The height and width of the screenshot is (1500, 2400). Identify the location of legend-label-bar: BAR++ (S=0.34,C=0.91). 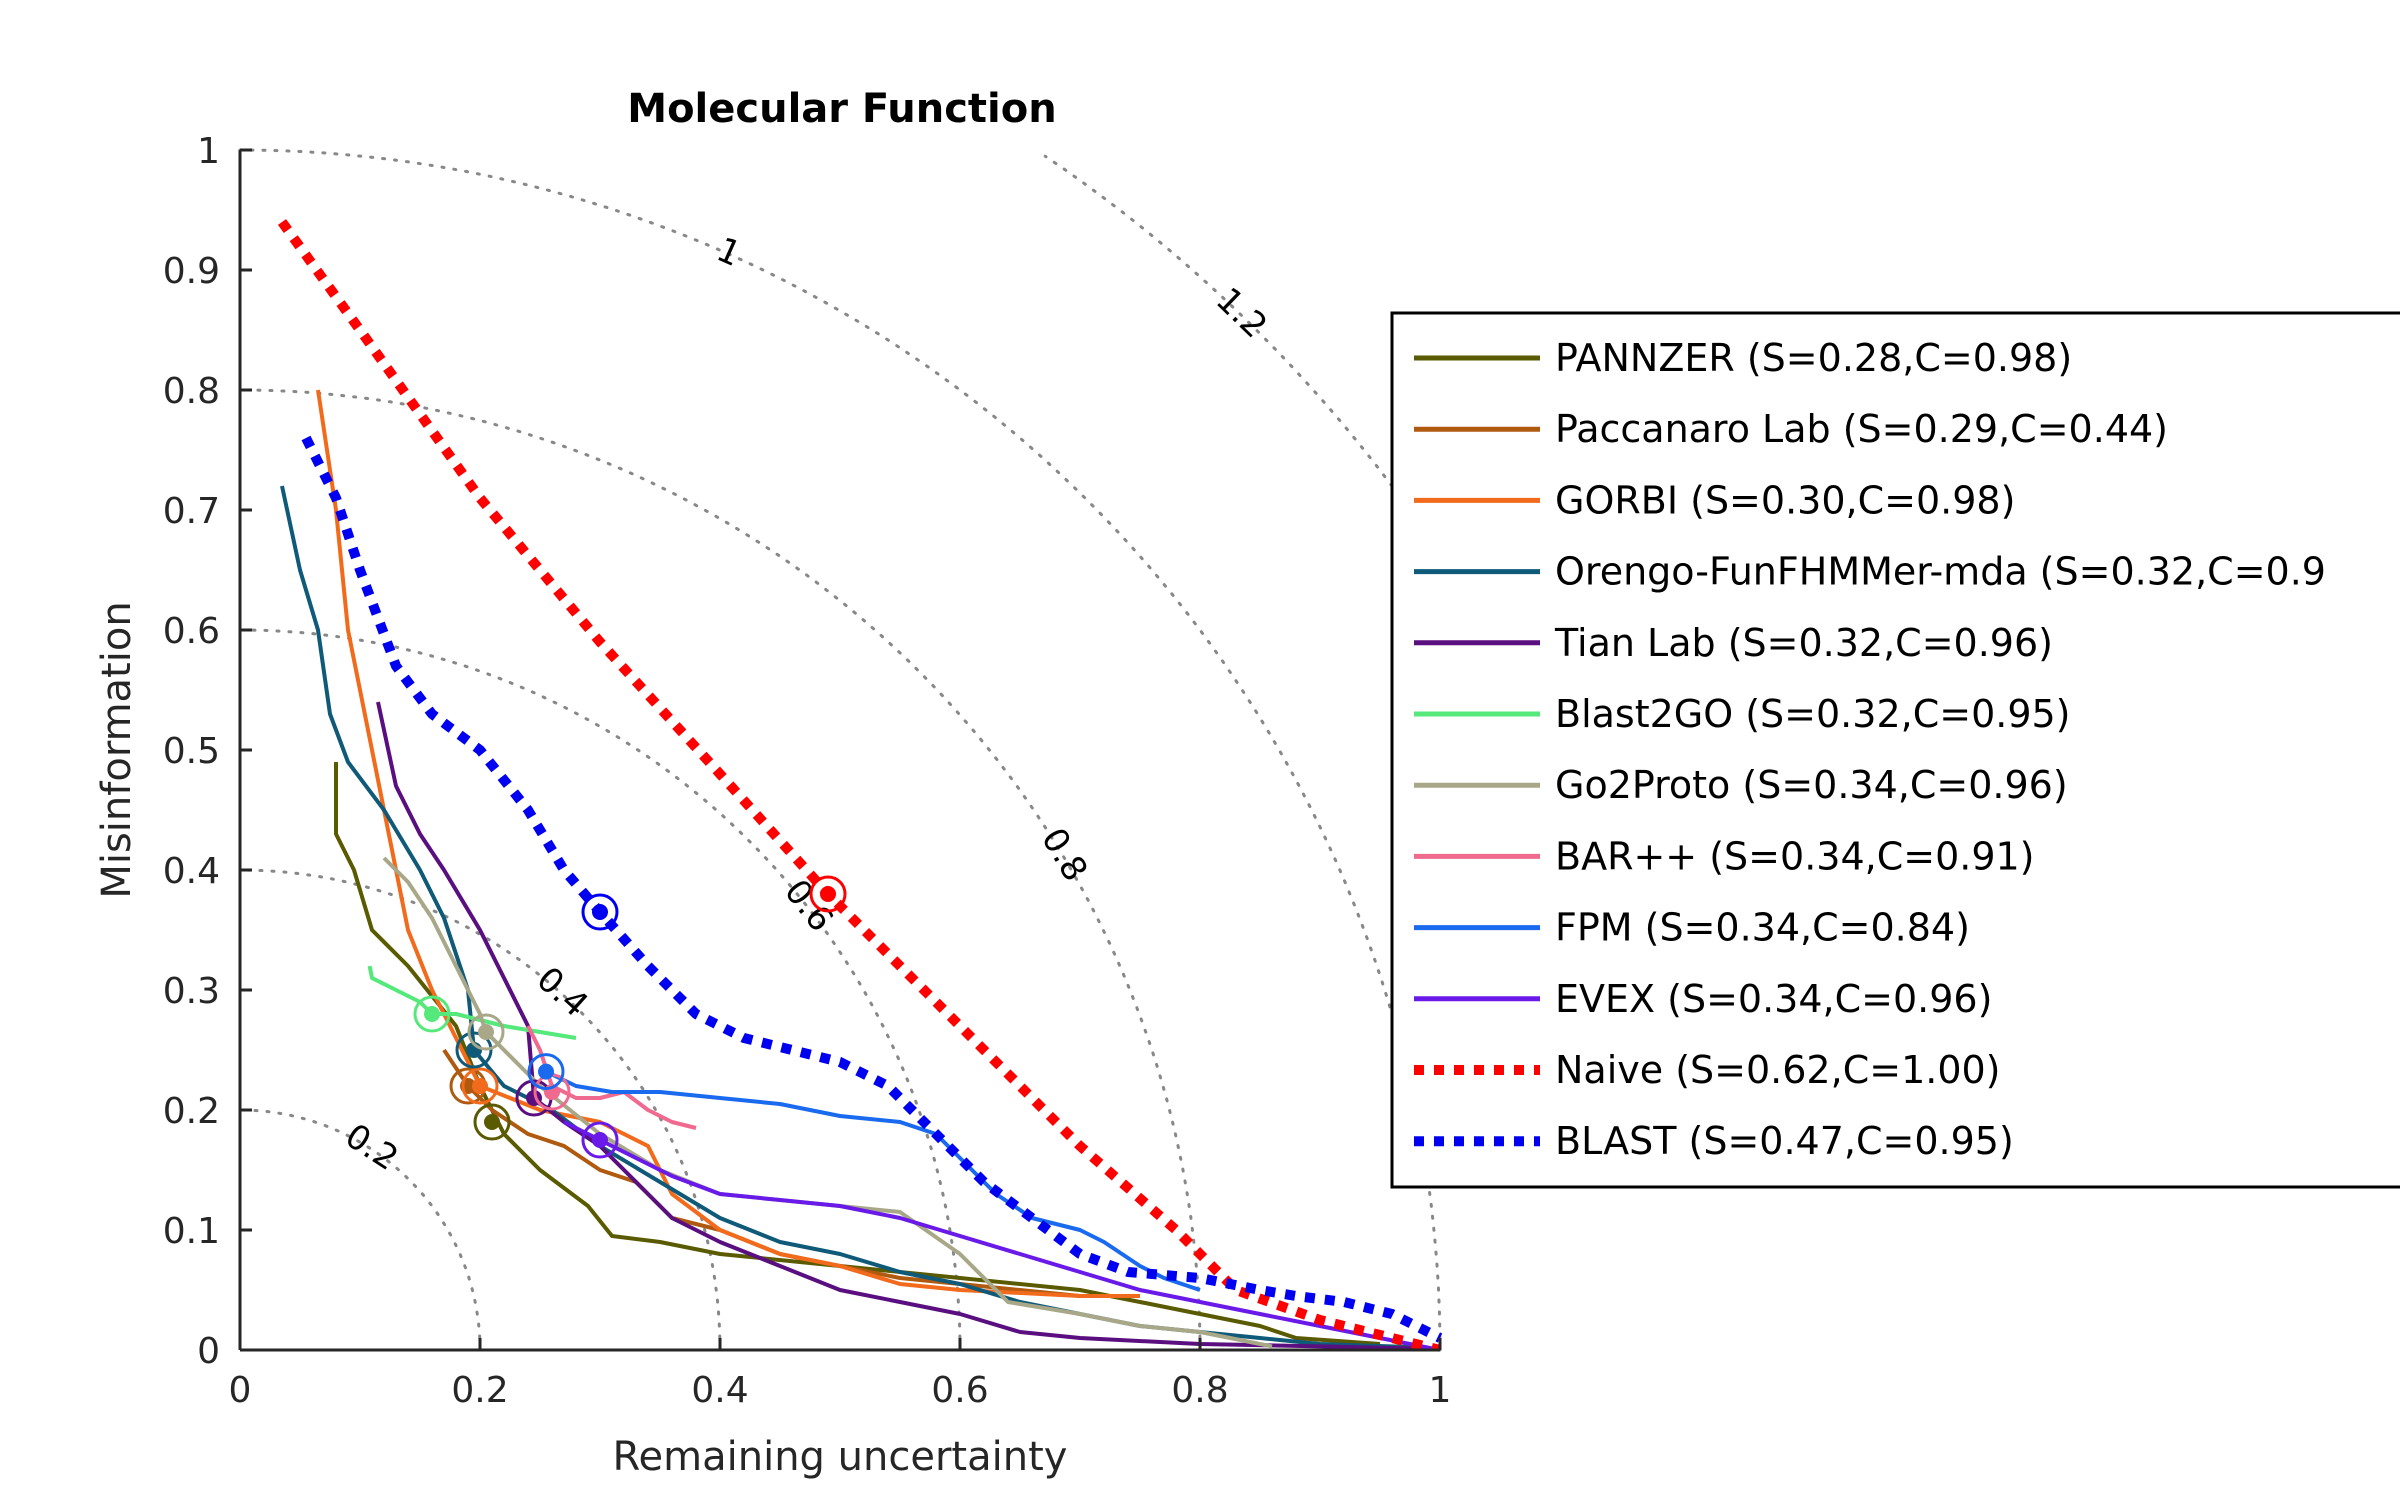
(1795, 856).